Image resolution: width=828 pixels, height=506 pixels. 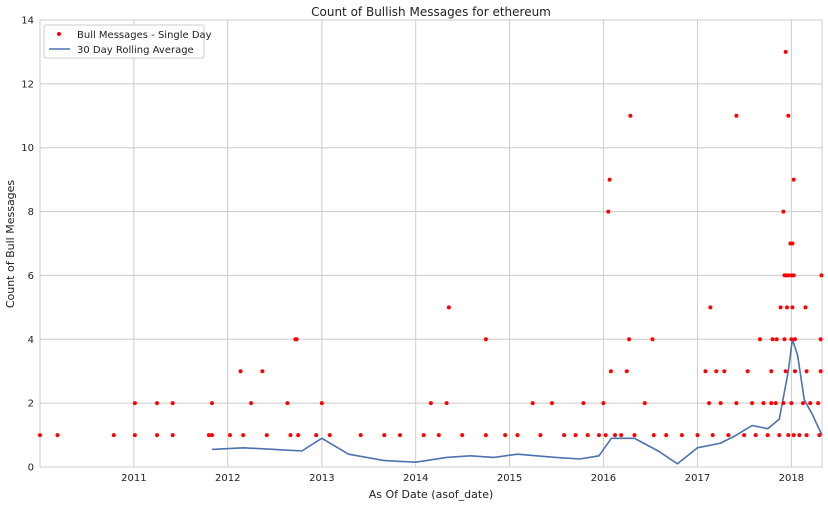 What do you see at coordinates (462, 478) in the screenshot?
I see `x-axis-ticks: 2011 2012 2013 2014 2015 2016 2017 2018` at bounding box center [462, 478].